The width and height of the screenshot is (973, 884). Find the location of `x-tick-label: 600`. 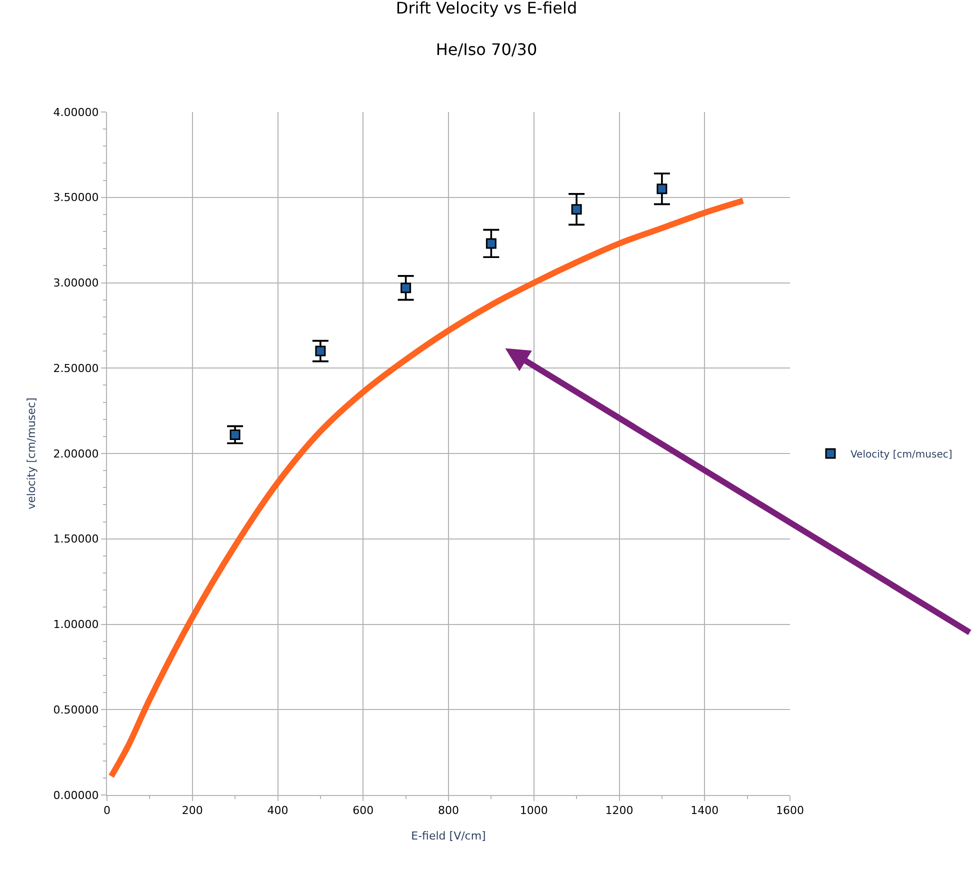

x-tick-label: 600 is located at coordinates (363, 811).